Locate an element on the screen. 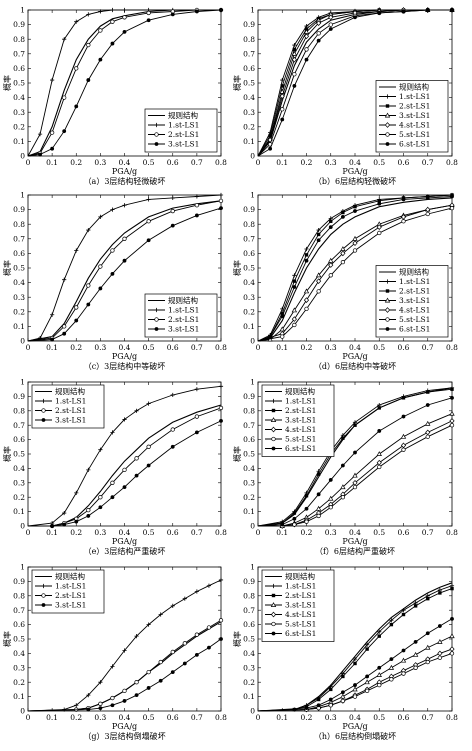 Image resolution: width=472 pixels, height=751 pixels. y-axis-label: 概率 is located at coordinates (7, 639).